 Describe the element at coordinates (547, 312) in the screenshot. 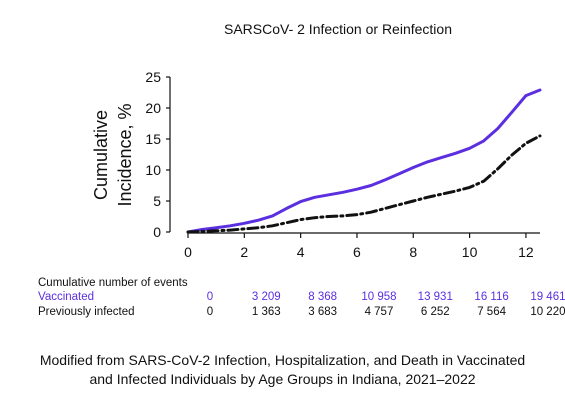

I see `events-cell: 10 220` at that location.